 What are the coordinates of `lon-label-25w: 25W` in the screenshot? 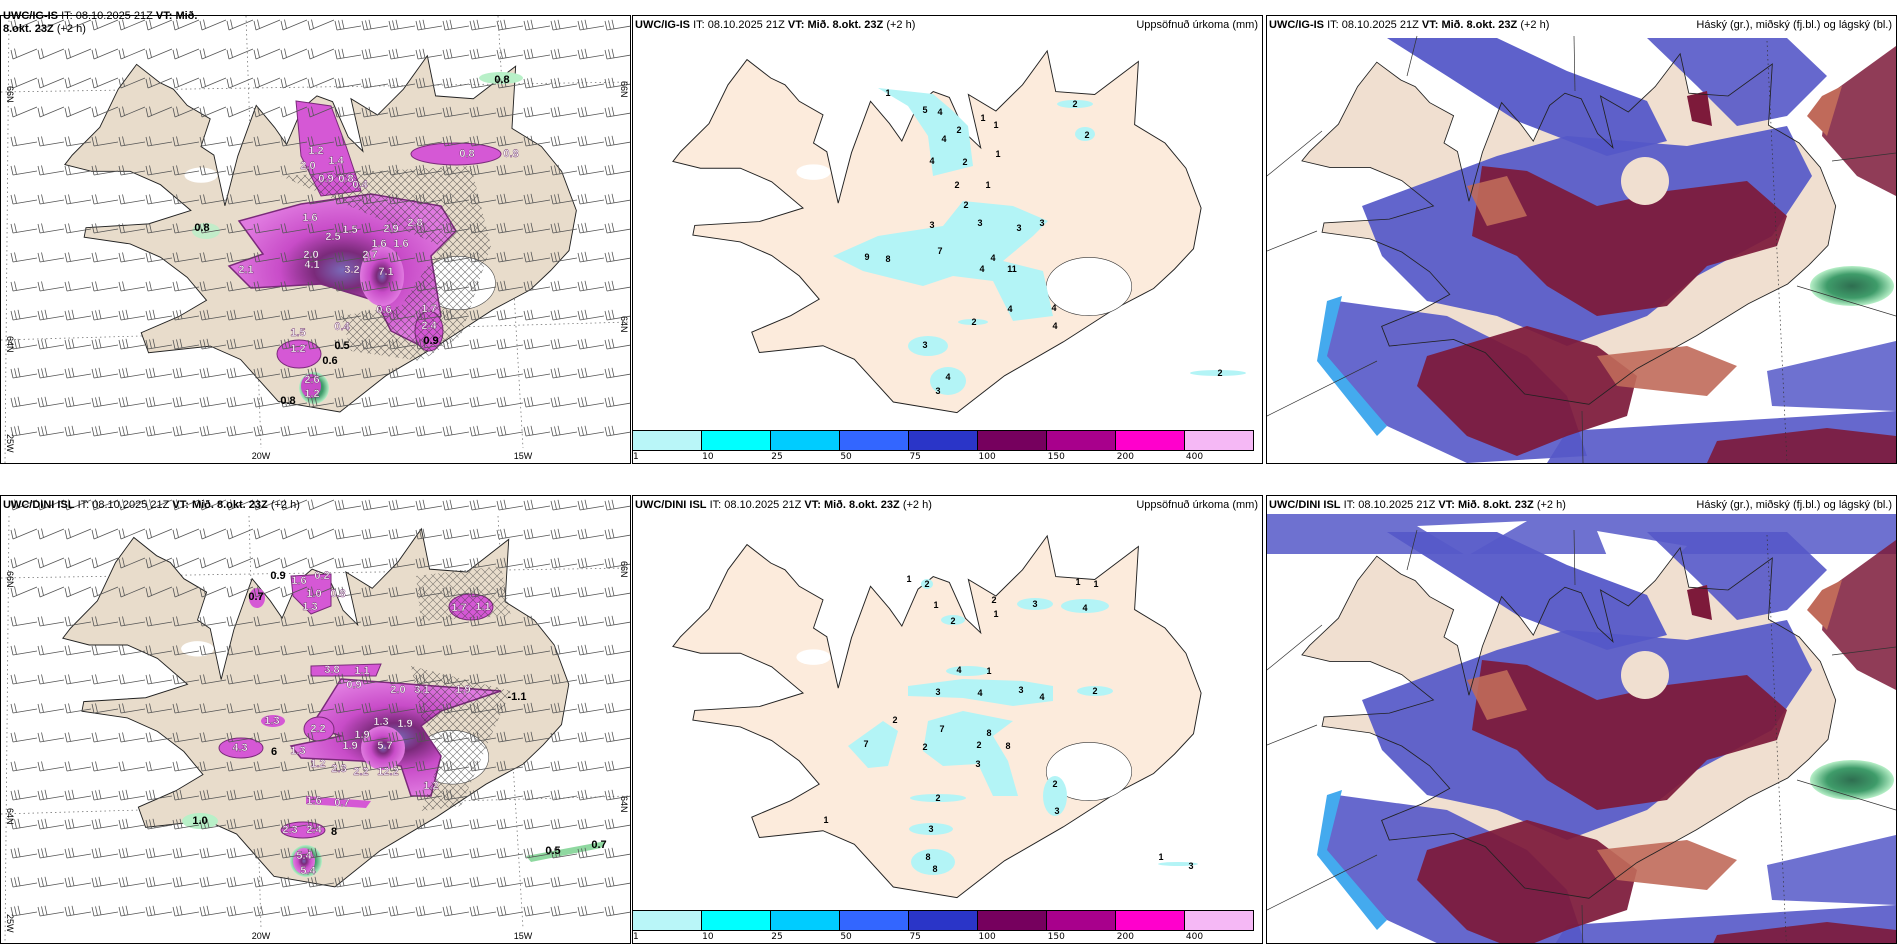 It's located at (10, 443).